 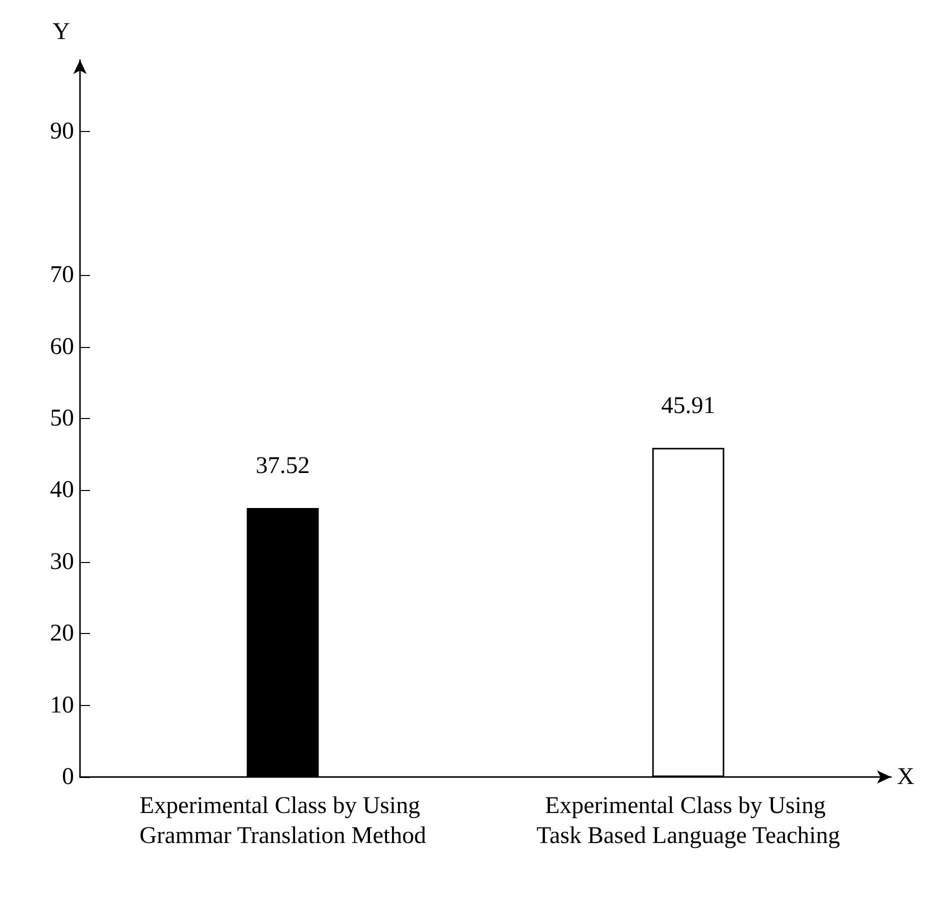 What do you see at coordinates (61, 32) in the screenshot?
I see `y-axis-title: Y` at bounding box center [61, 32].